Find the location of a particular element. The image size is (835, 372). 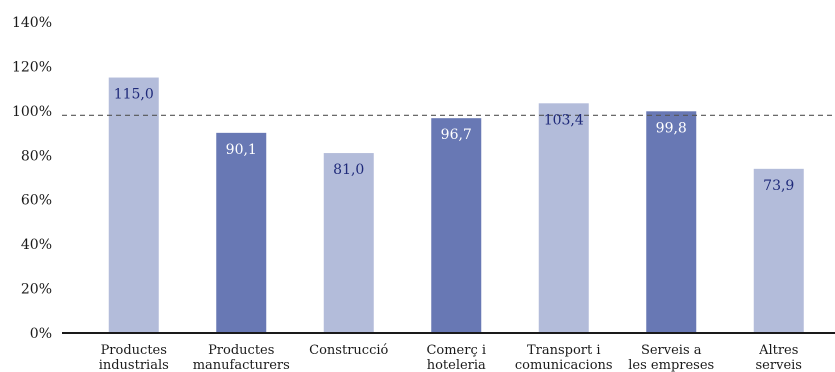

y-tick-label: 140% is located at coordinates (32, 23).